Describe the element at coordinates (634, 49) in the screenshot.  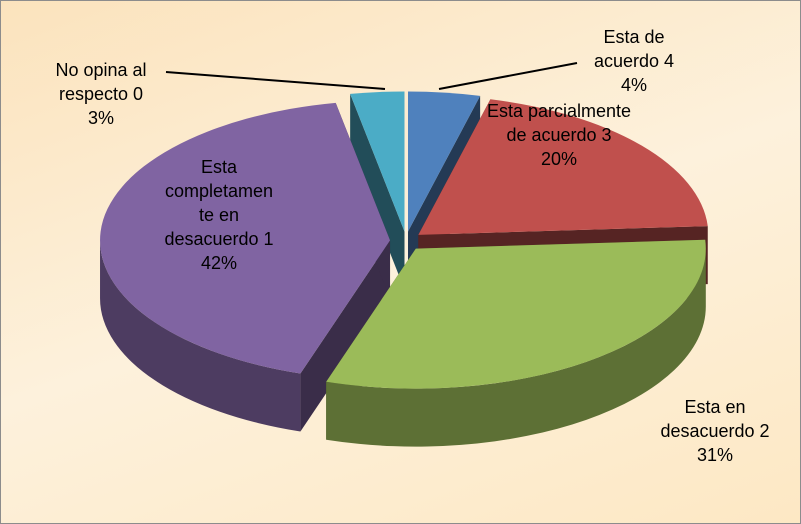
I see `label-category: Esta de acuerdo 4` at that location.